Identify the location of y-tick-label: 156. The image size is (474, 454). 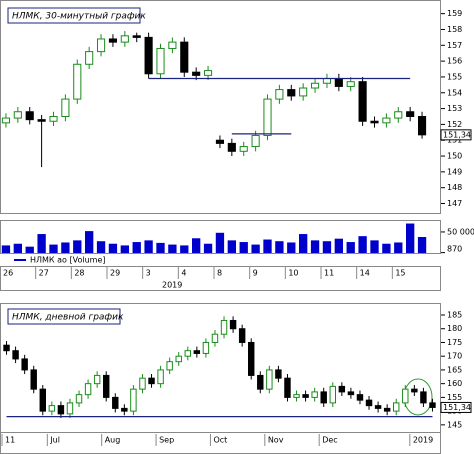
(454, 61).